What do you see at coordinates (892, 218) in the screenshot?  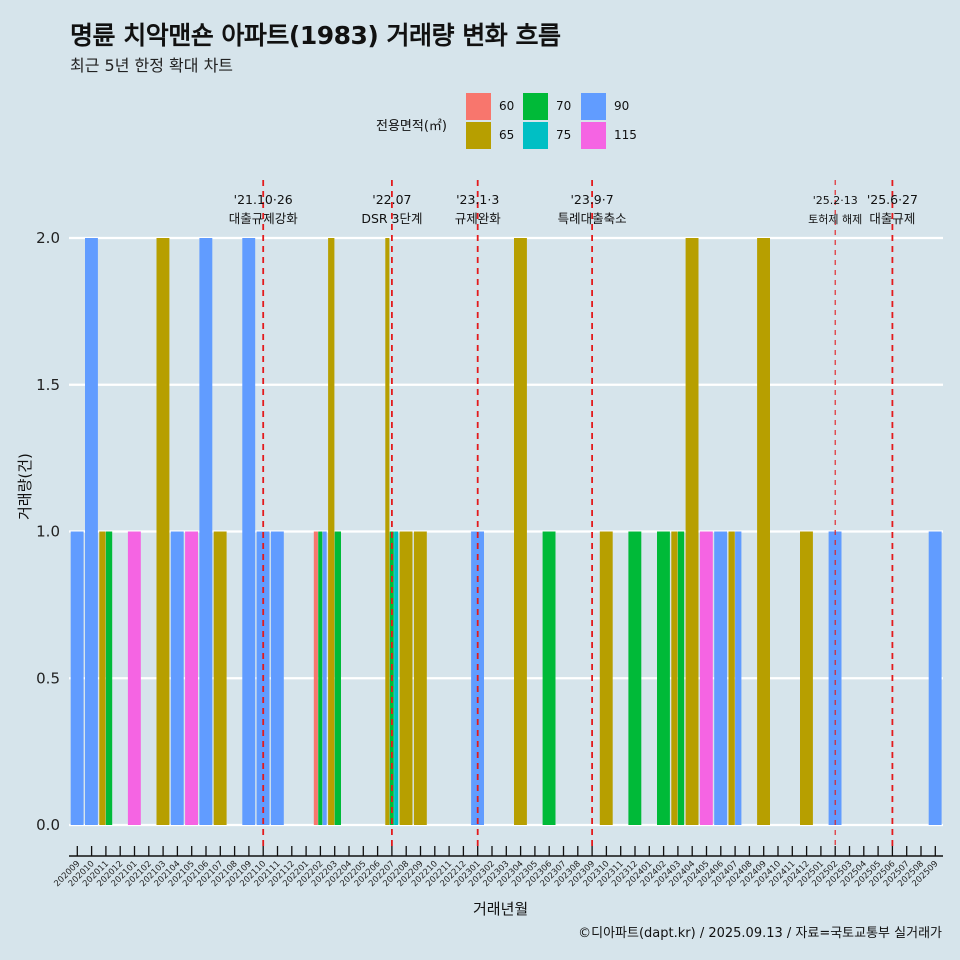 I see `annotation-label: 대출규제` at bounding box center [892, 218].